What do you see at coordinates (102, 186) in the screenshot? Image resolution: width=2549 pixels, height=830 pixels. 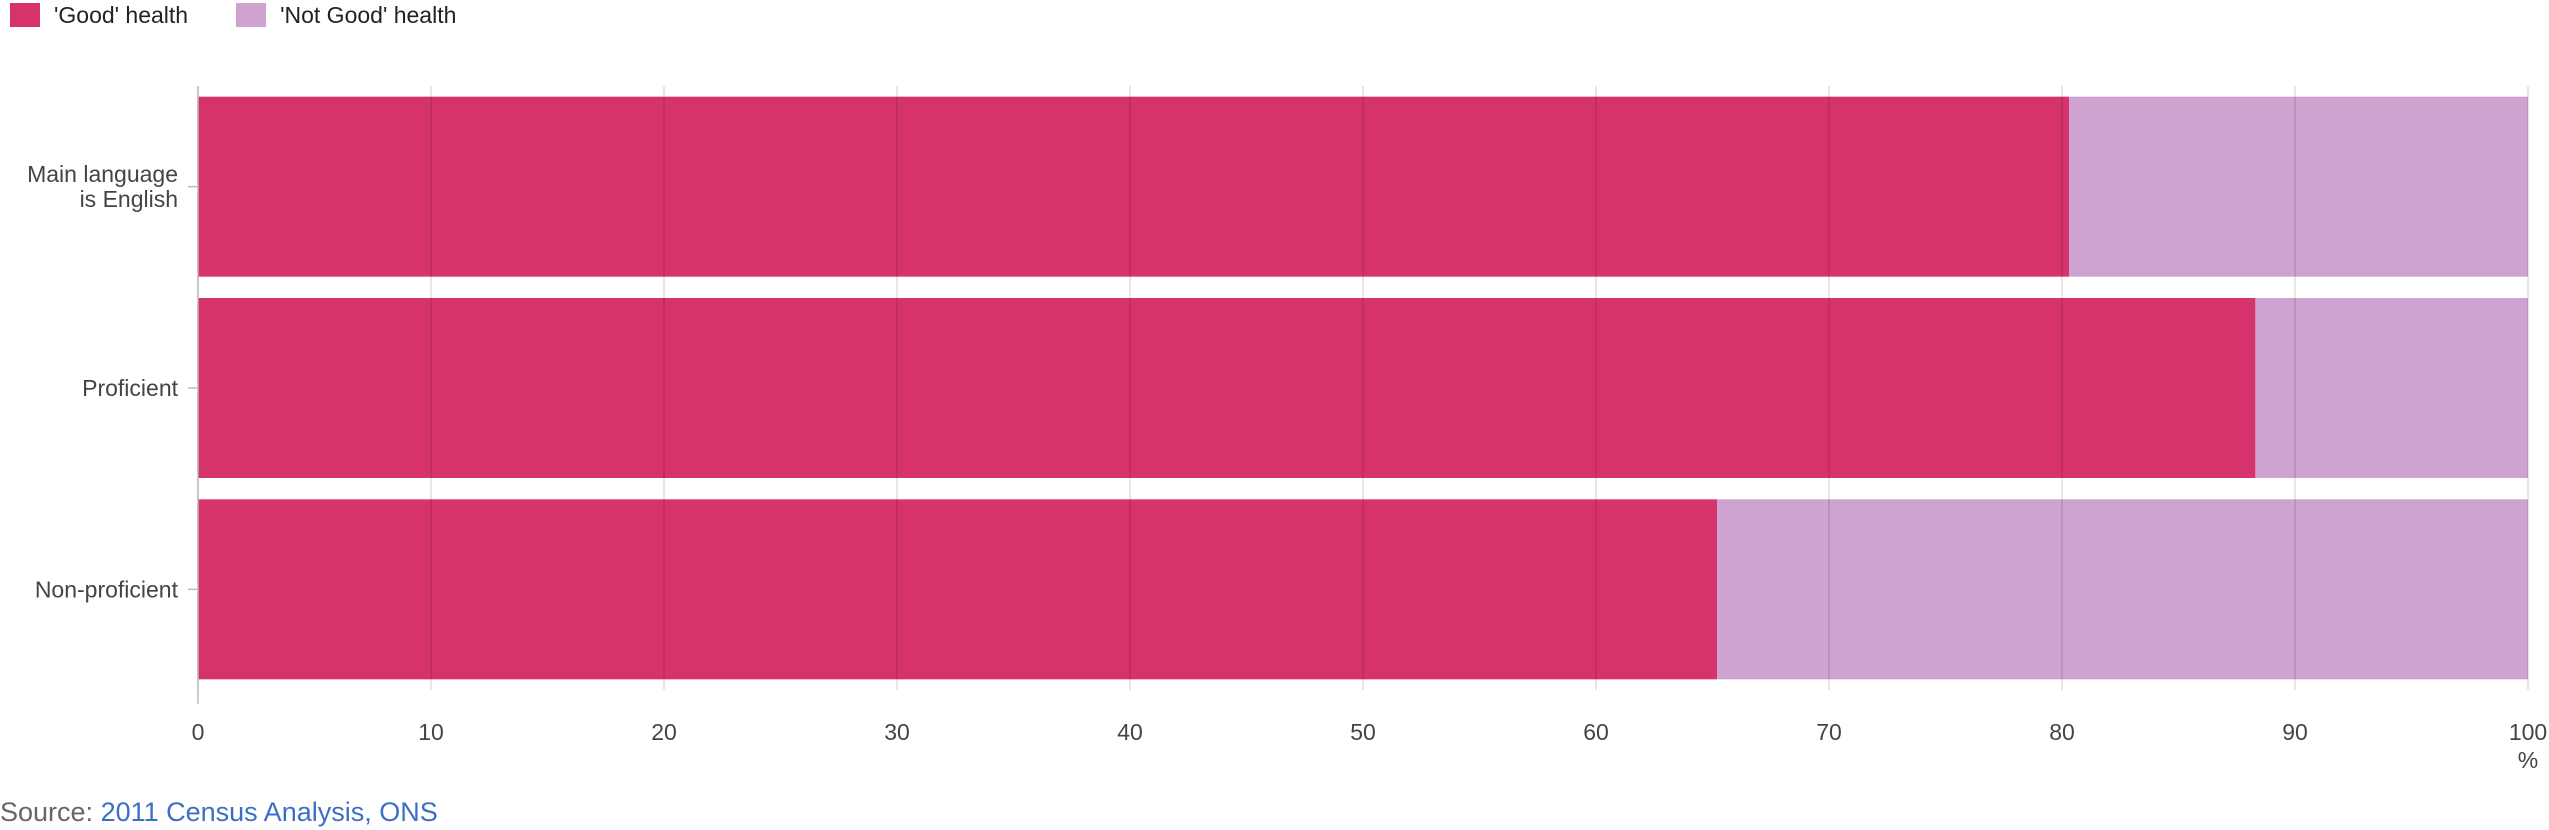 I see `y-category-label-0: Main language is English` at bounding box center [102, 186].